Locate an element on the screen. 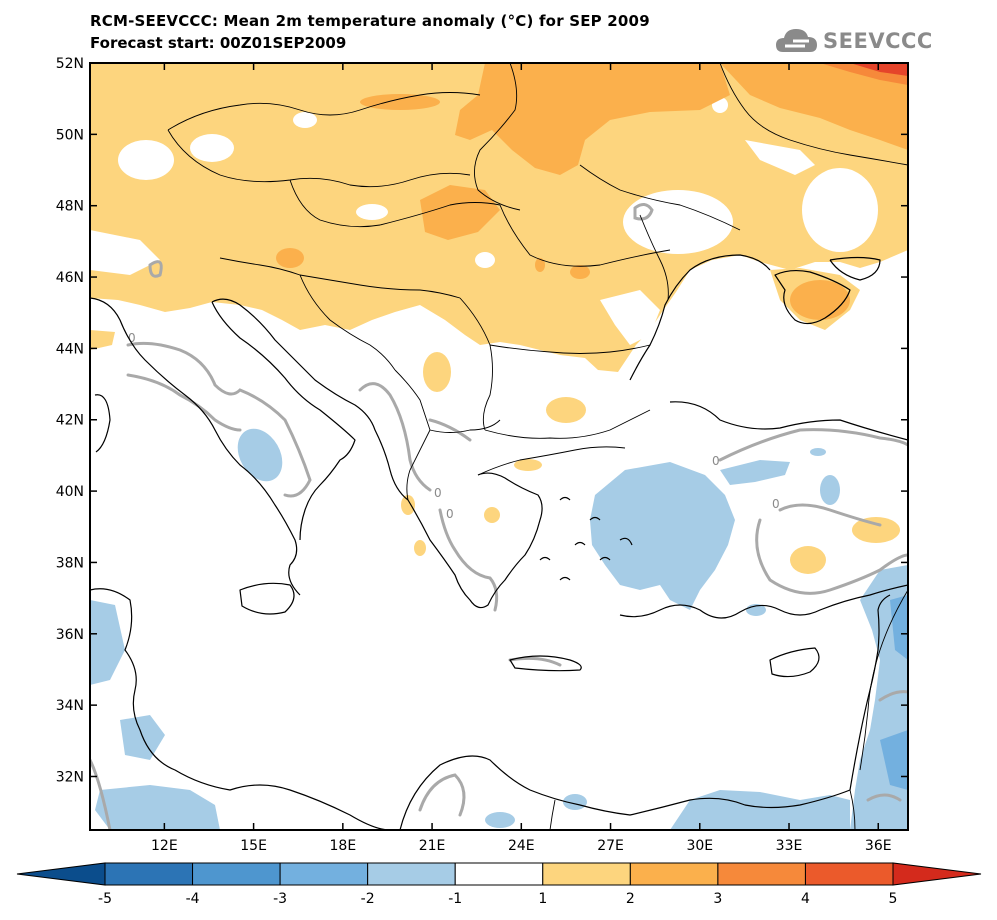 The height and width of the screenshot is (920, 997). longitude-label: 12E is located at coordinates (164, 846).